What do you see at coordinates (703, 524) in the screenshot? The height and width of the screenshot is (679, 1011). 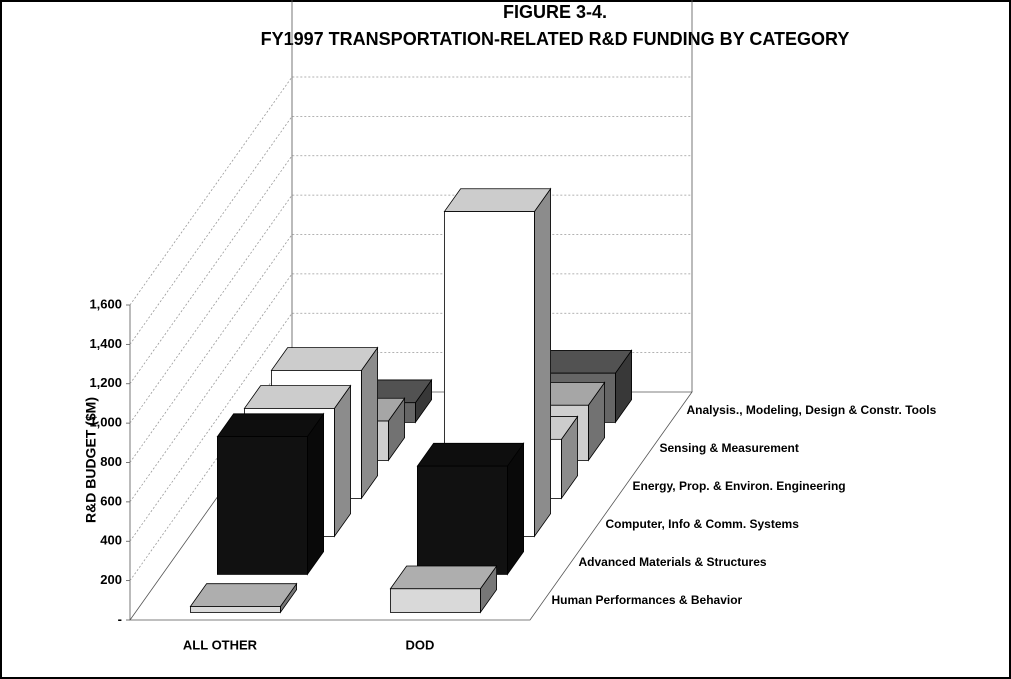 I see `series-label: Computer, Info & Comm. Systems` at bounding box center [703, 524].